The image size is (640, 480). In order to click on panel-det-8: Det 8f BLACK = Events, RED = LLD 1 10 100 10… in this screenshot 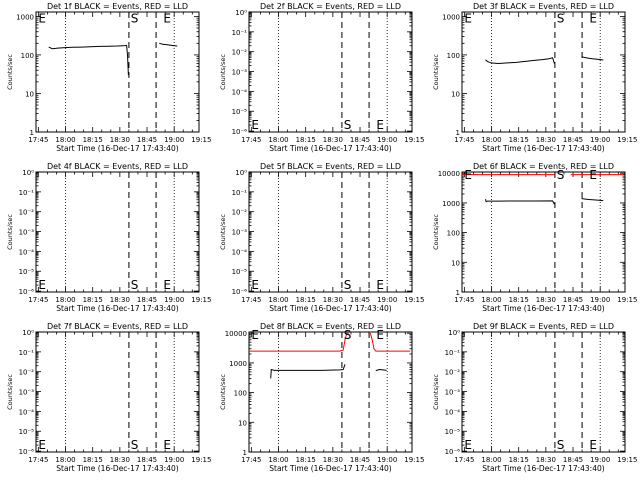, I will do `click(321, 397)`.